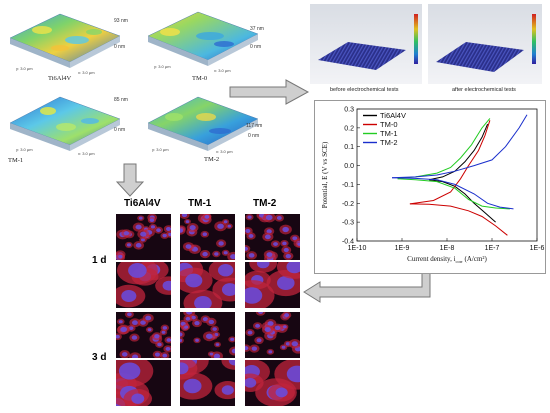  What do you see at coordinates (389, 124) in the screenshot?
I see `legend-label: TM-0` at bounding box center [389, 124].